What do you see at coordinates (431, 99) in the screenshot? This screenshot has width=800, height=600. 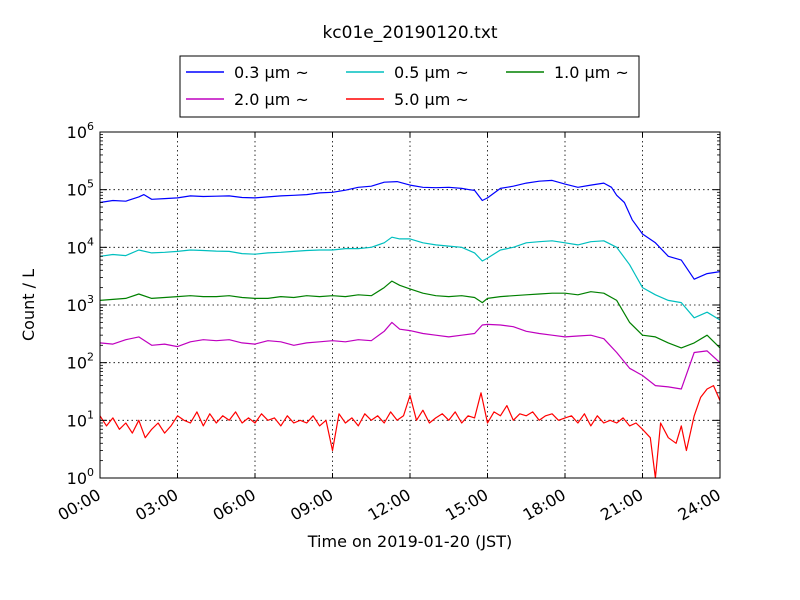 I see `legend-label-5: 5.0 μm ~` at bounding box center [431, 99].